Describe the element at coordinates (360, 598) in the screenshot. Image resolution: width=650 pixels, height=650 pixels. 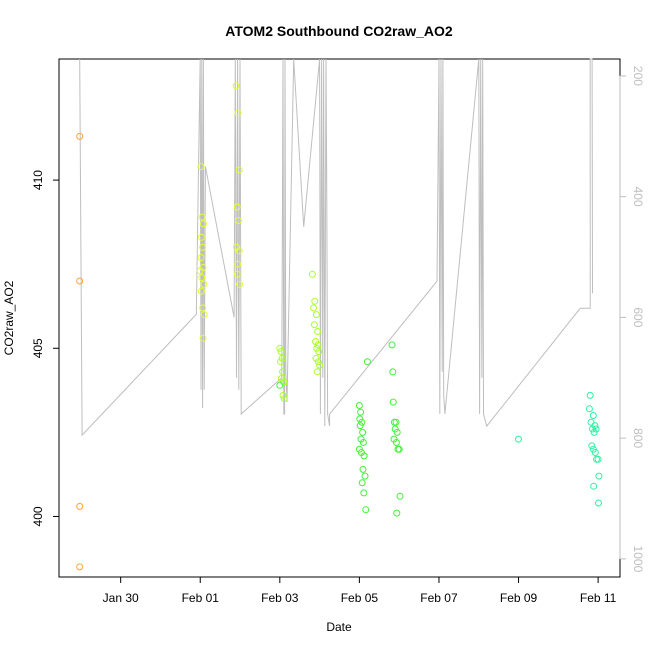
I see `x-tick-label: Feb 05` at that location.